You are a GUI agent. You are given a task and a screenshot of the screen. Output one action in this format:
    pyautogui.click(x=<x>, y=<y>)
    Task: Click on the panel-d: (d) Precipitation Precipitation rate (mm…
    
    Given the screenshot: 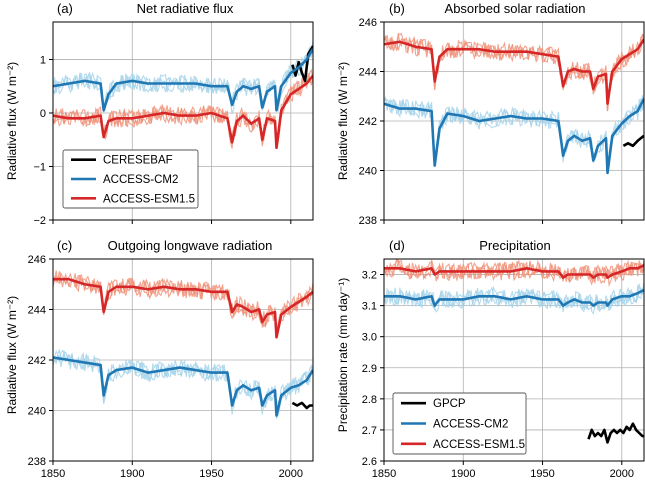 What is the action you would take?
    pyautogui.click(x=443, y=335)
    